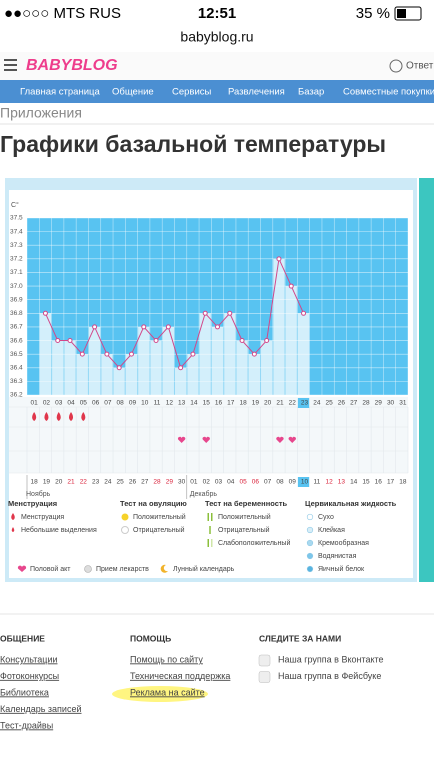 The image size is (434, 770). I want to click on x-tick-label: 23, so click(305, 403).